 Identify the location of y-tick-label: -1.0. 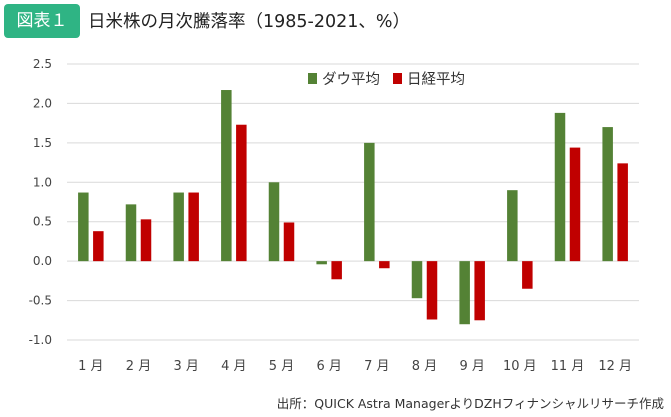
(40, 340).